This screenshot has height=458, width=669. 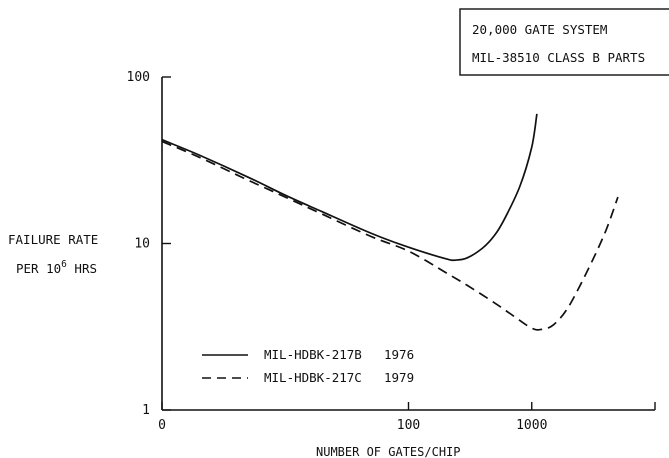 I want to click on annotation-line-1: 20,000 GATE SYSTEM, so click(x=539, y=29).